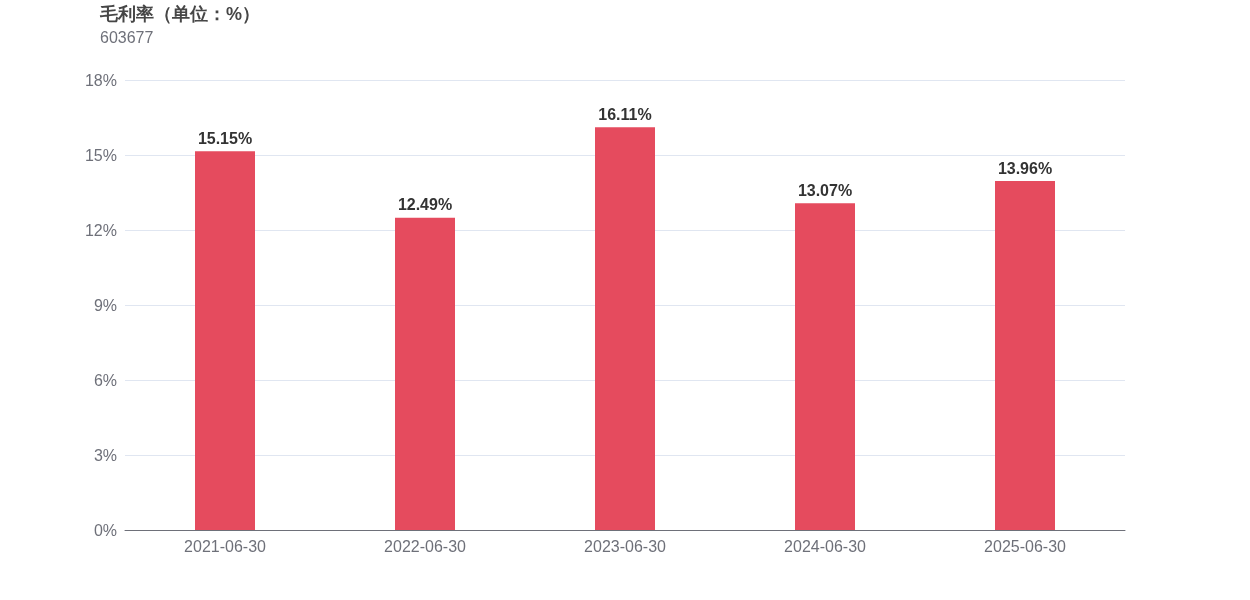  What do you see at coordinates (180, 14) in the screenshot?
I see `chart-title: 毛利率（单位：%）` at bounding box center [180, 14].